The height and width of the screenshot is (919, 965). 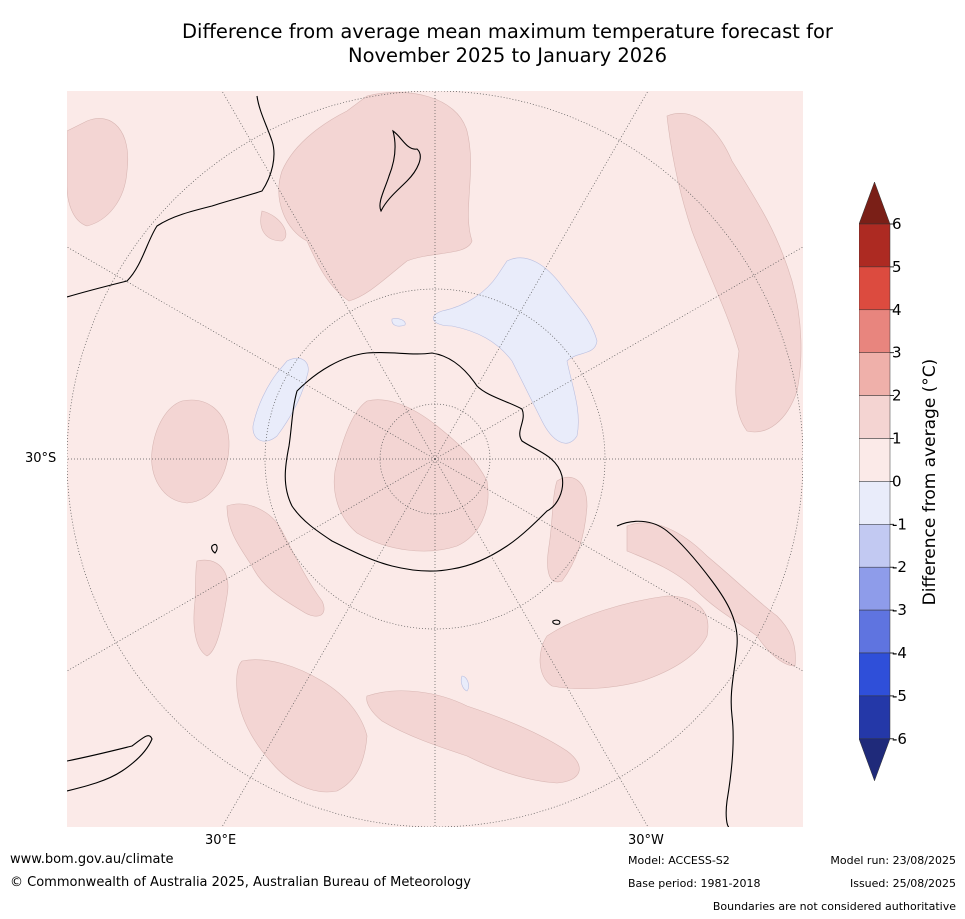 What do you see at coordinates (899, 653) in the screenshot?
I see `colorbar-tick-label: -4` at bounding box center [899, 653].